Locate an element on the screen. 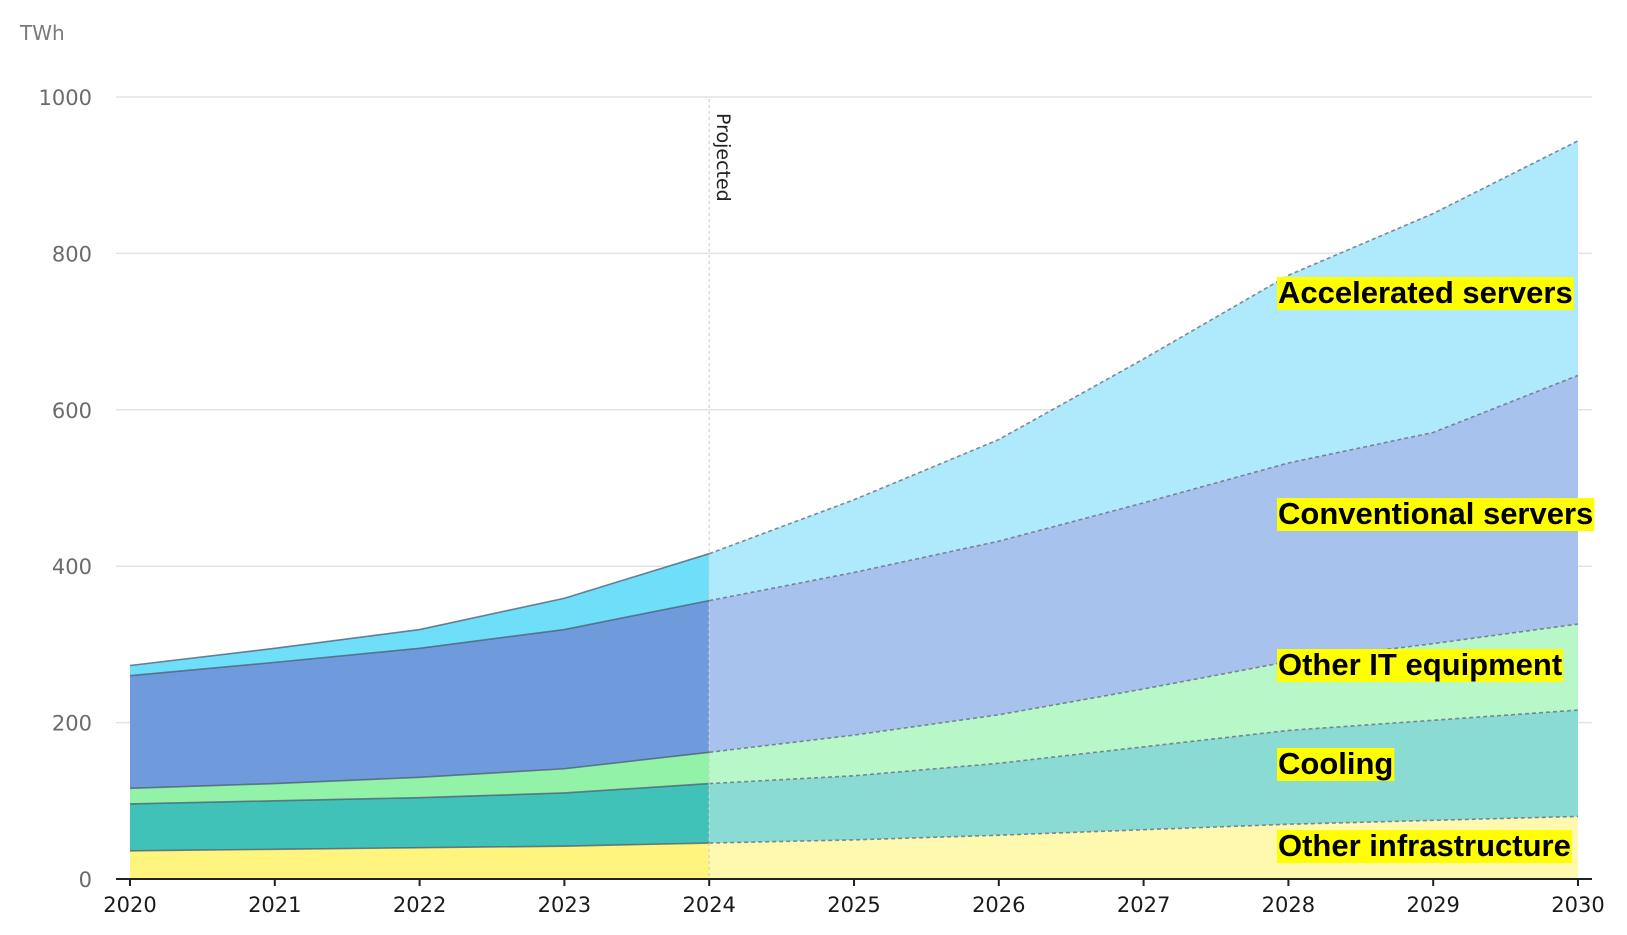  y-tick-label-400: 400 is located at coordinates (72, 567).